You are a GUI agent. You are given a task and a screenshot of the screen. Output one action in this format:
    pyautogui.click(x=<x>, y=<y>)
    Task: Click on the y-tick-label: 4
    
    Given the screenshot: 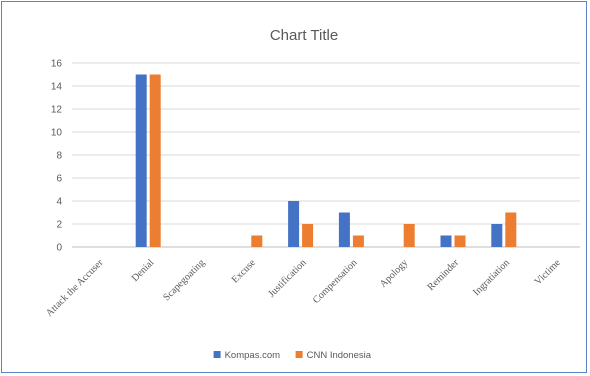 What is the action you would take?
    pyautogui.click(x=59, y=202)
    